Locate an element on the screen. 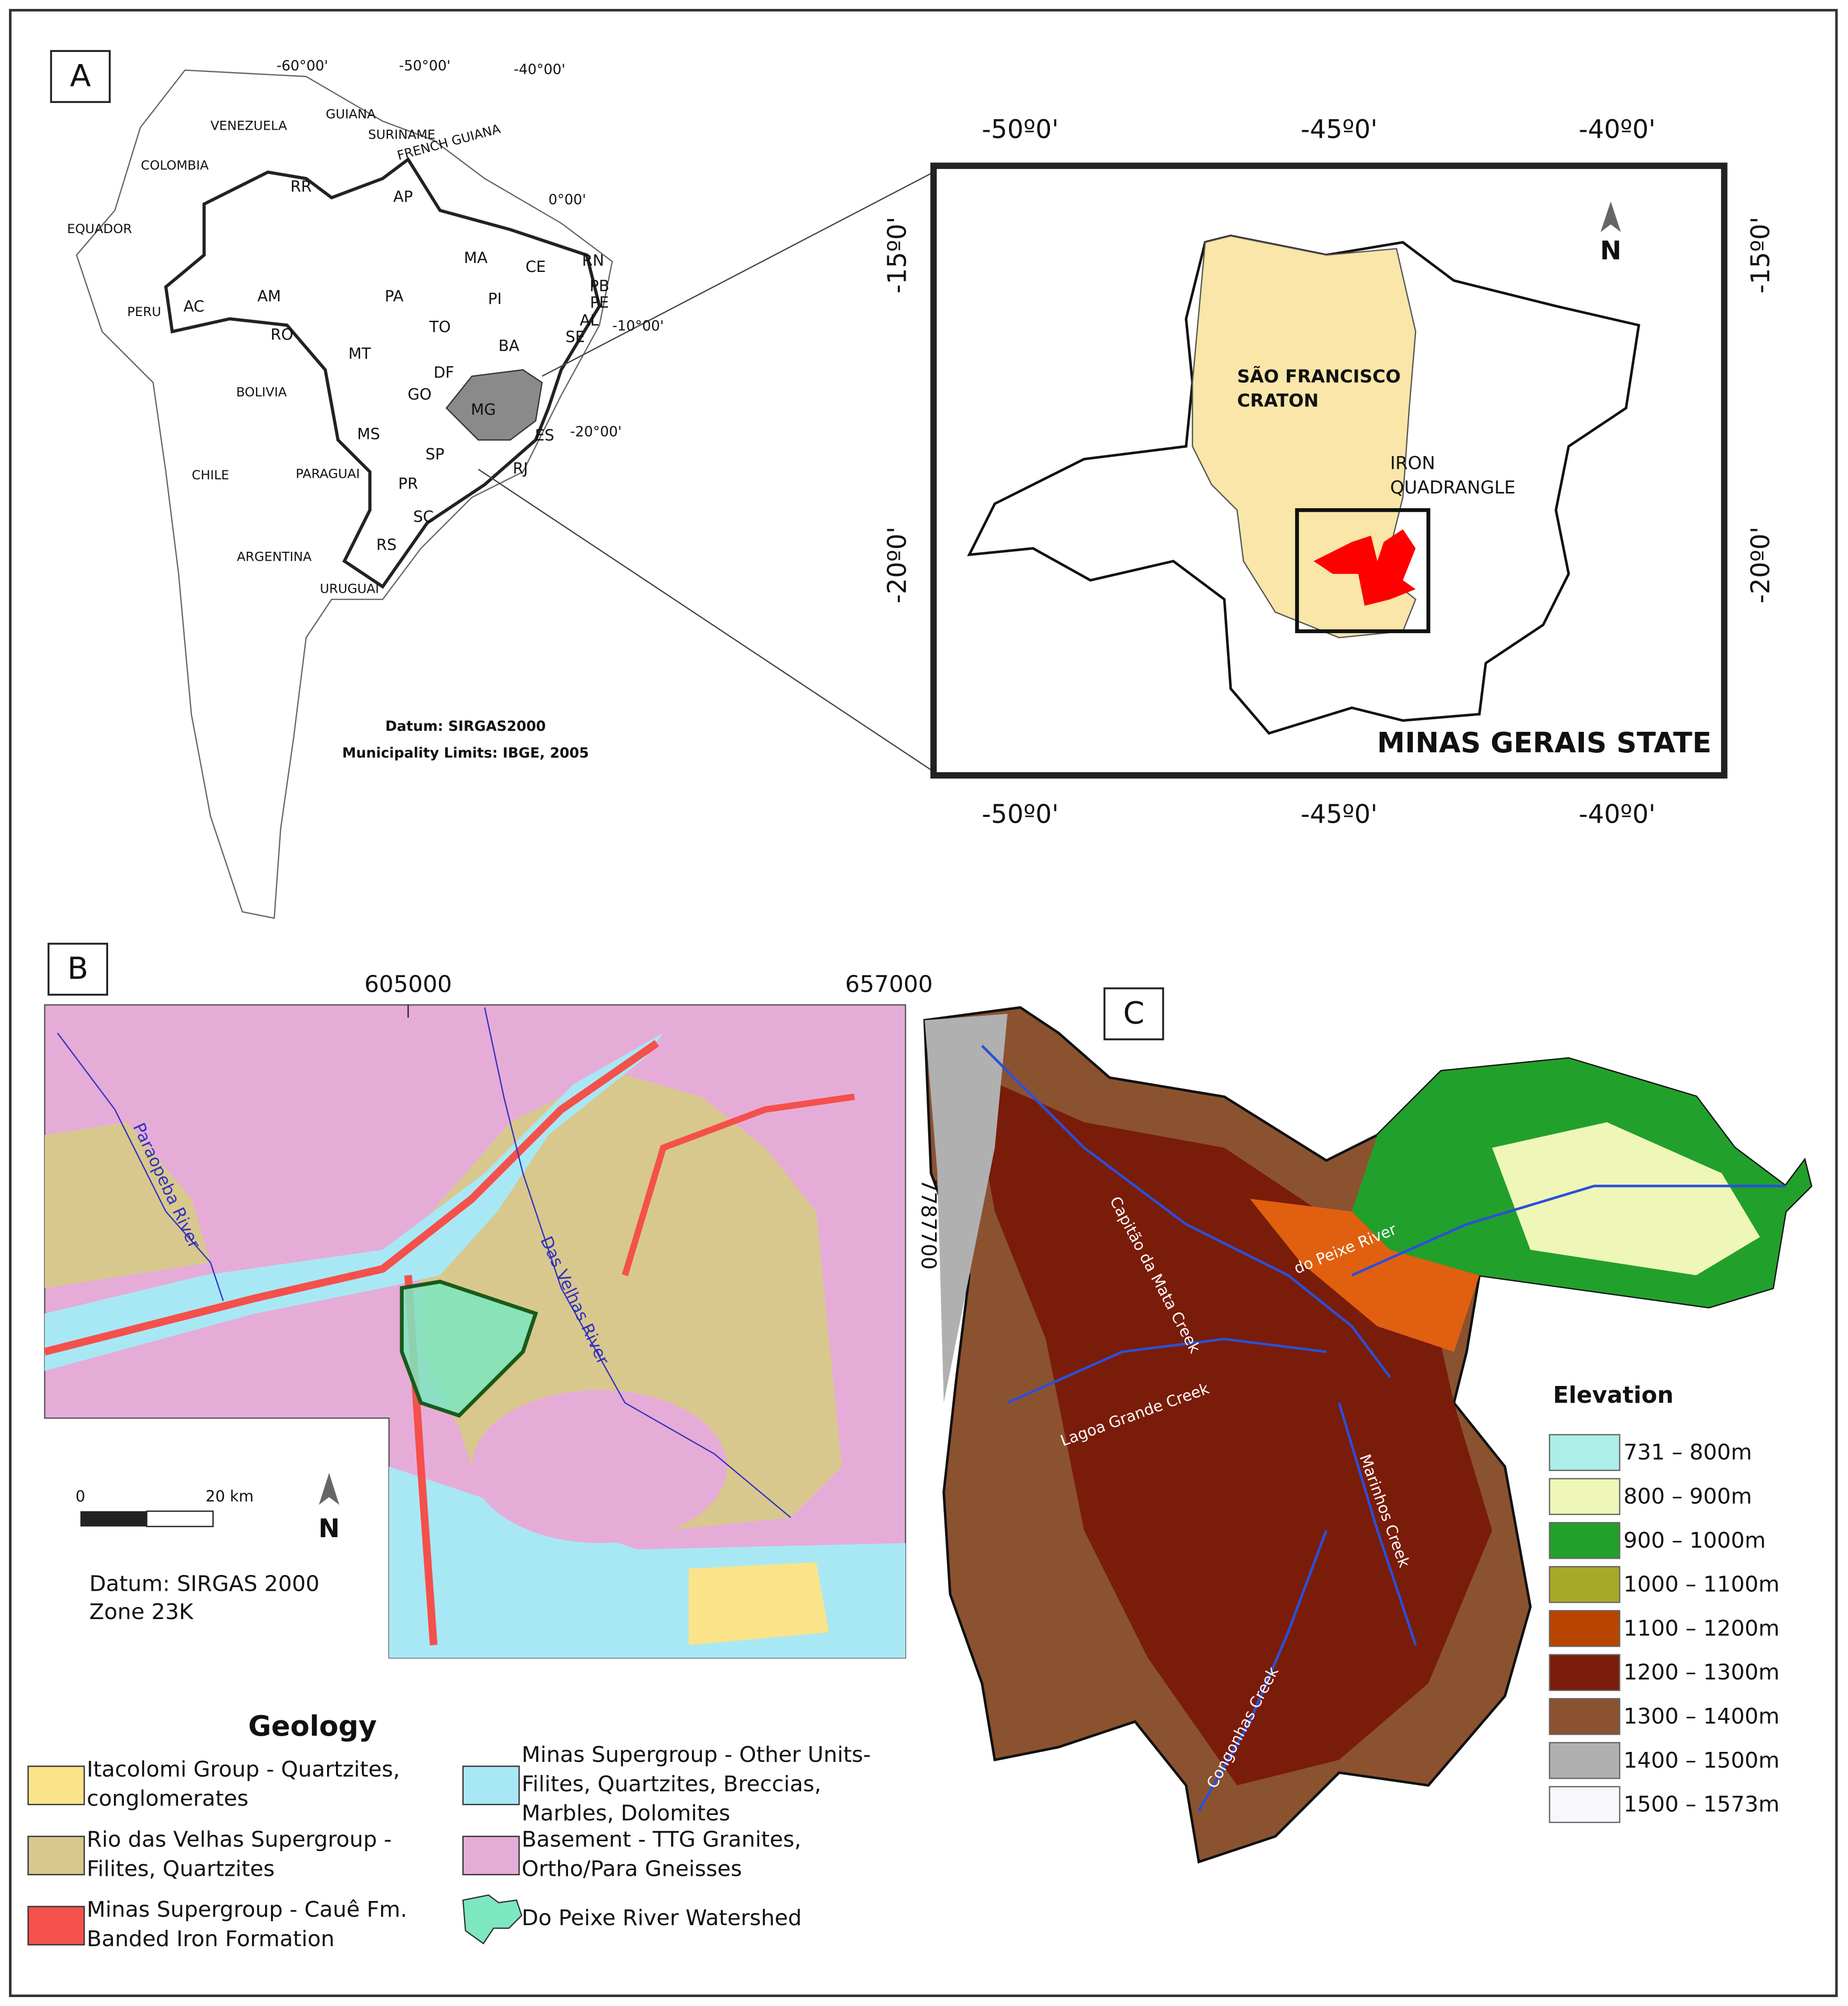  datum-note: Datum: SIRGAS 2000 is located at coordinates (204, 1584).